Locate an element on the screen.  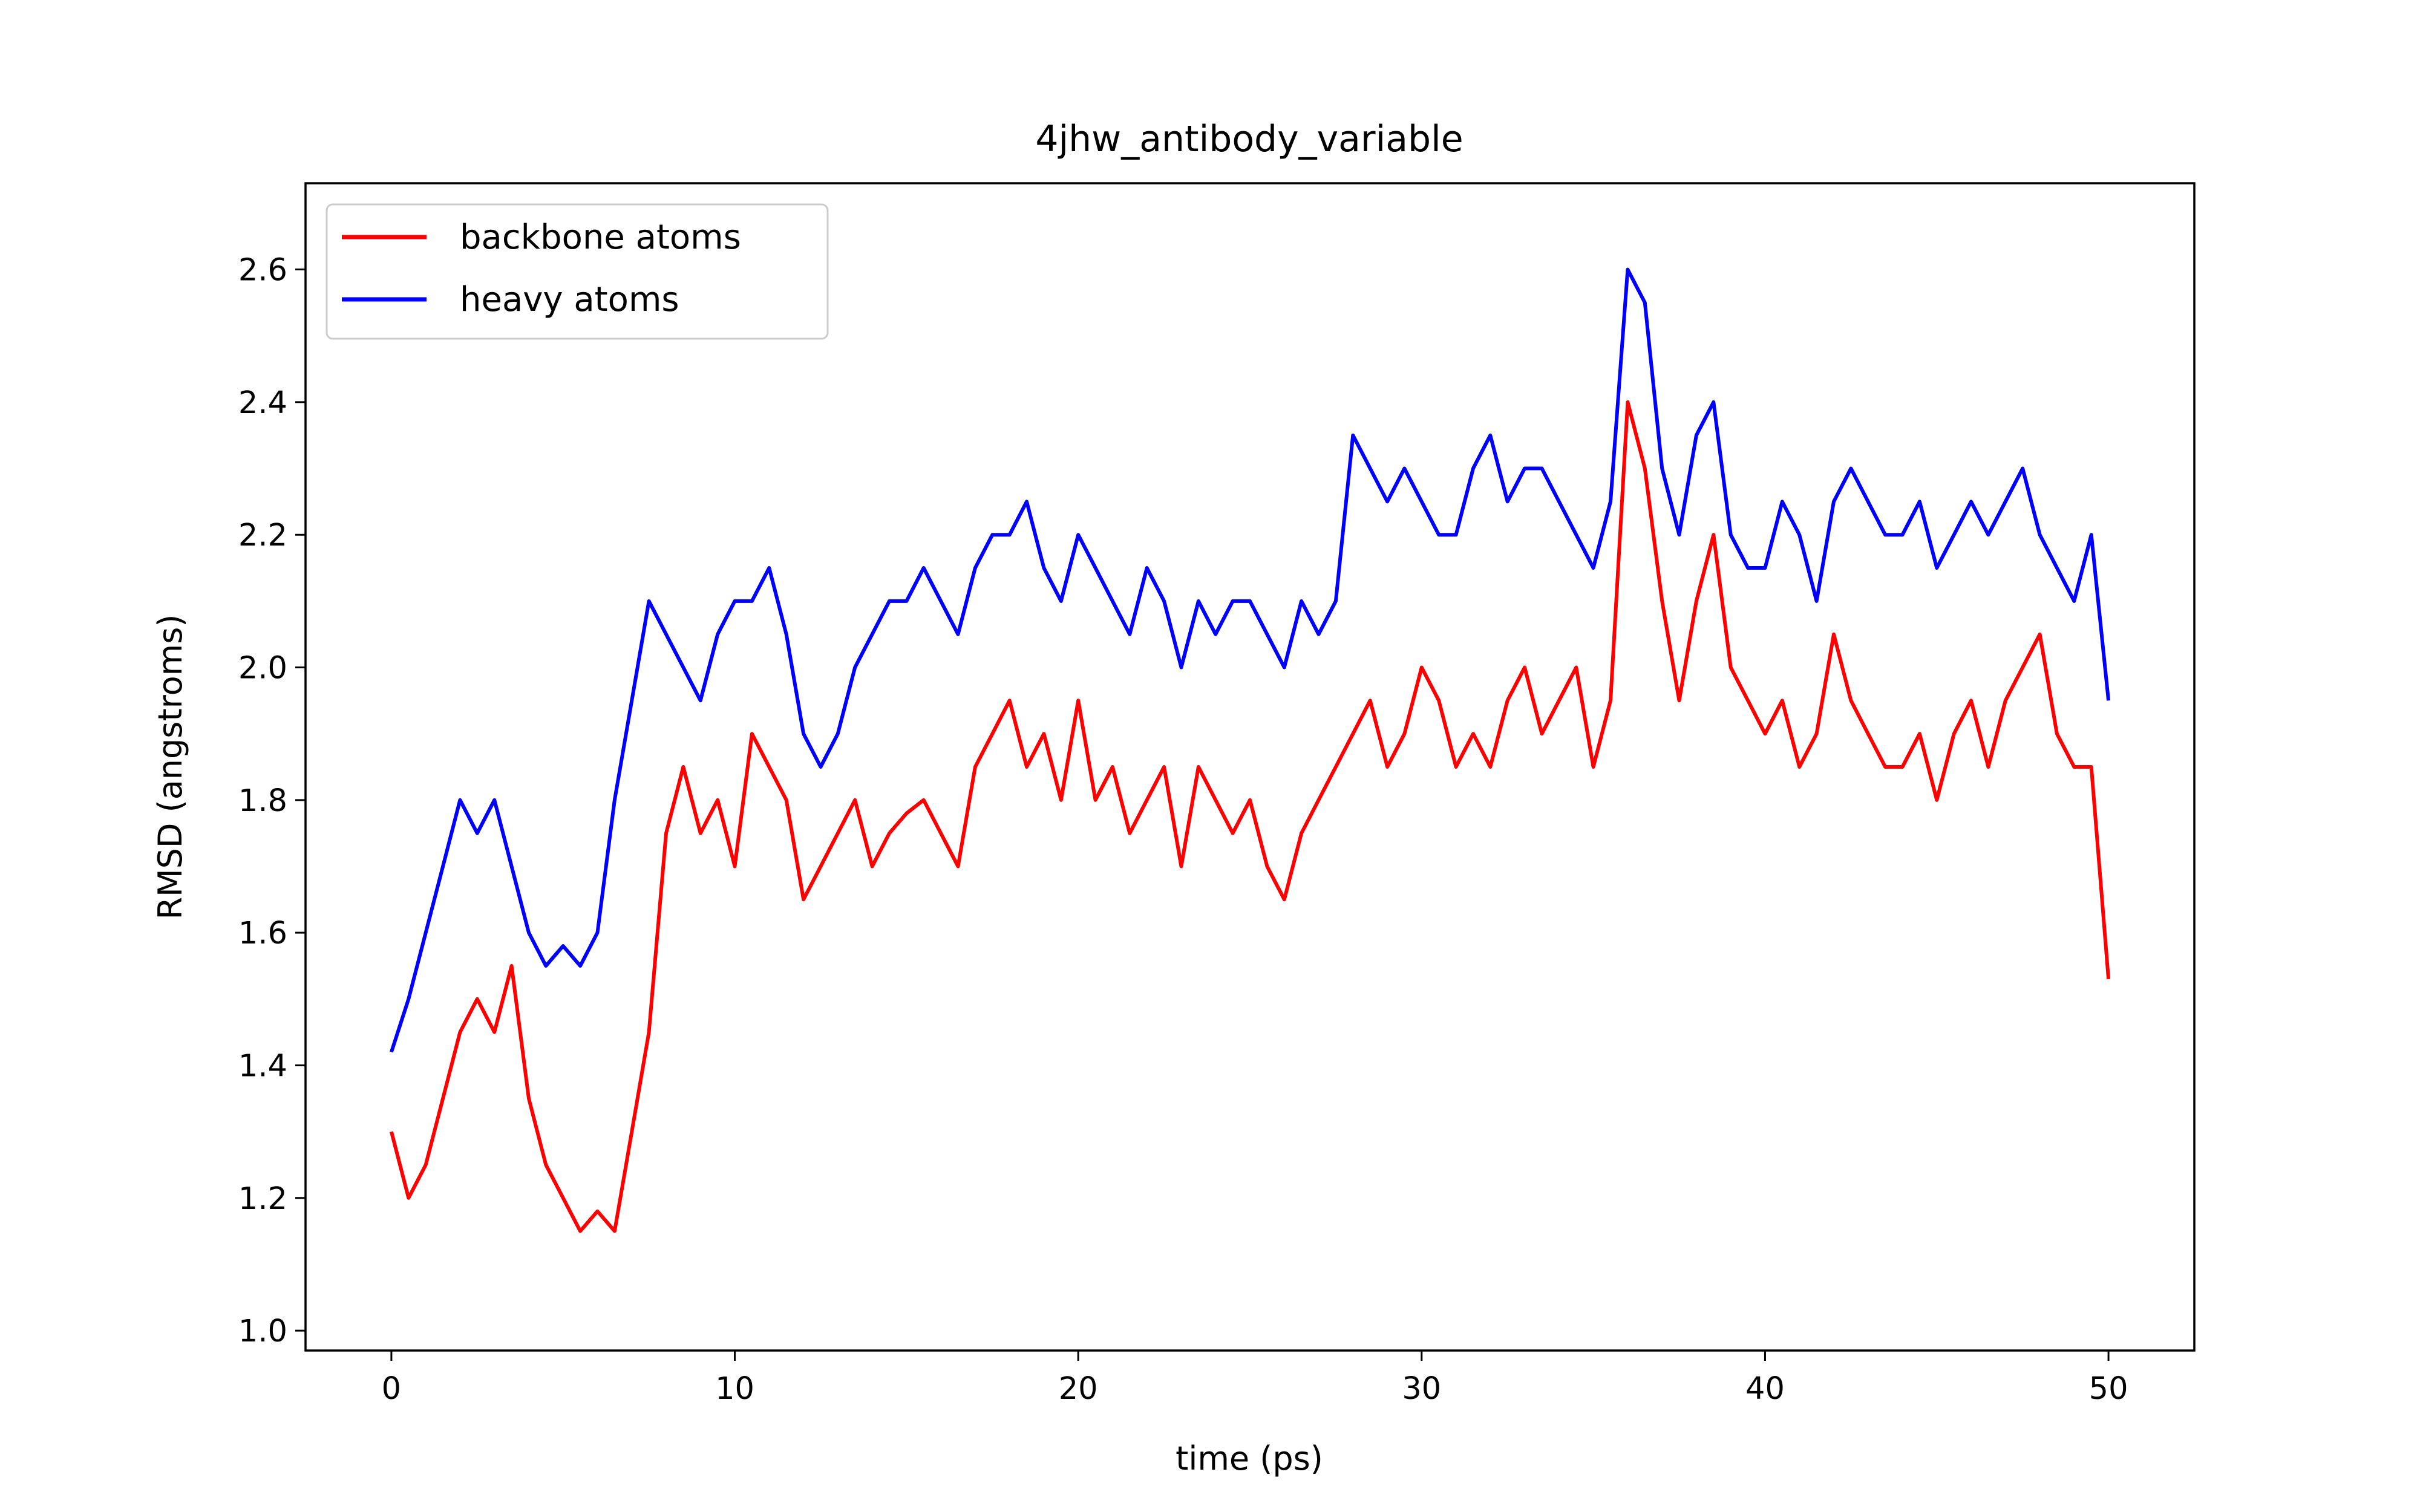
chart-title: 4jhw_antibody_variable is located at coordinates (1249, 139).